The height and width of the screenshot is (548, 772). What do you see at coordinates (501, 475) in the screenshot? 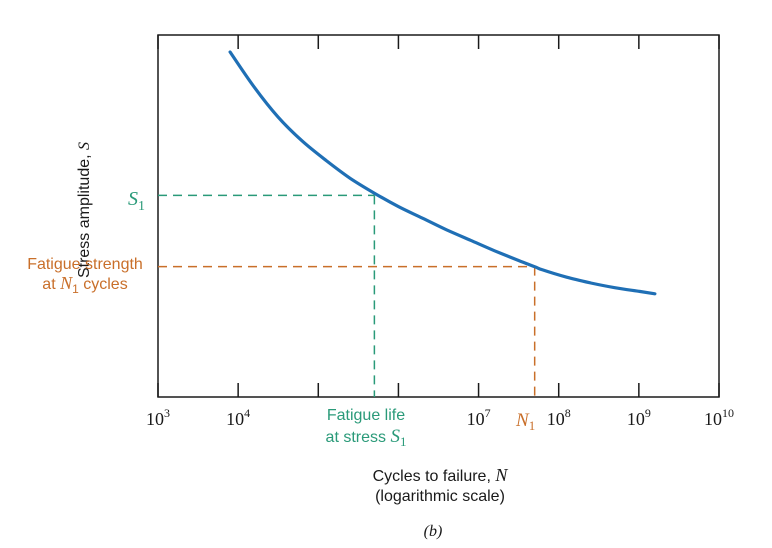
I see `x-axis-label-var: N` at bounding box center [501, 475].